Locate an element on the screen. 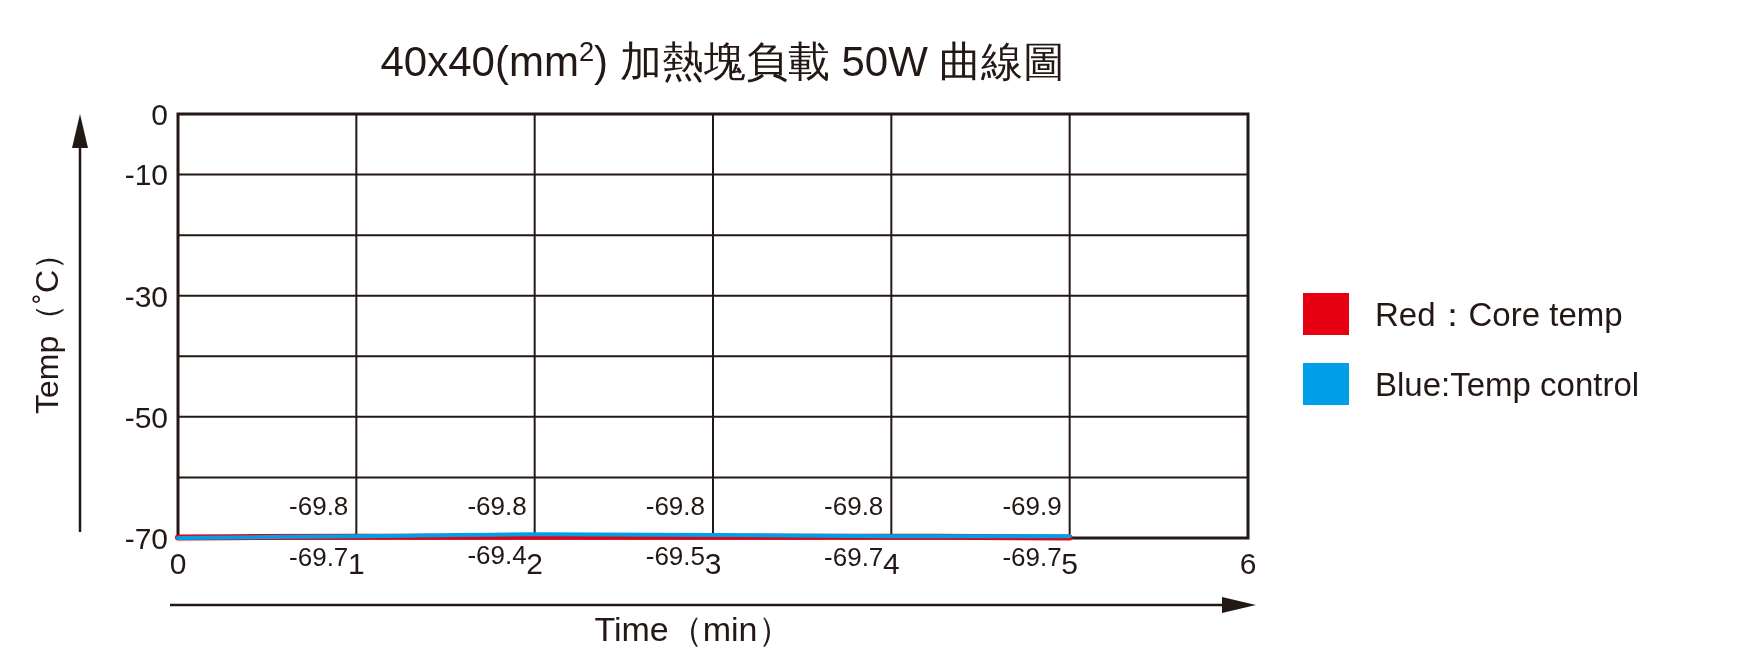 The height and width of the screenshot is (659, 1737). y-tick-label: -70 is located at coordinates (146, 538).